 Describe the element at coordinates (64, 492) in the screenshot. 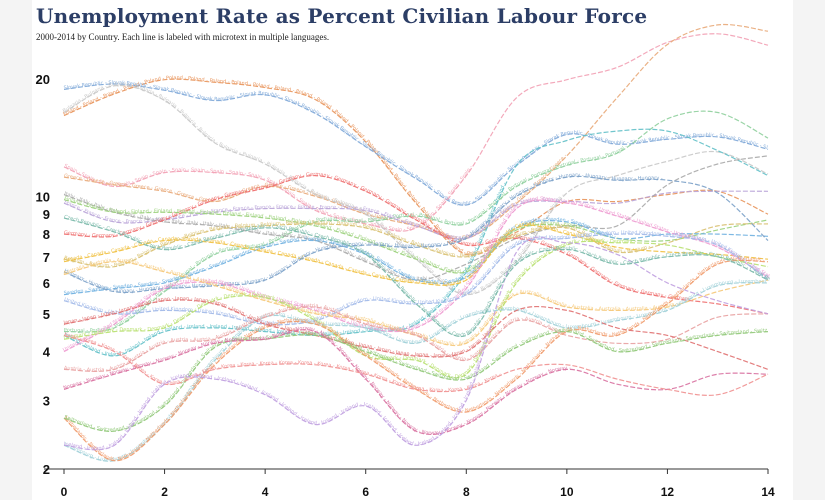

I see `x-tick-label: 0` at that location.